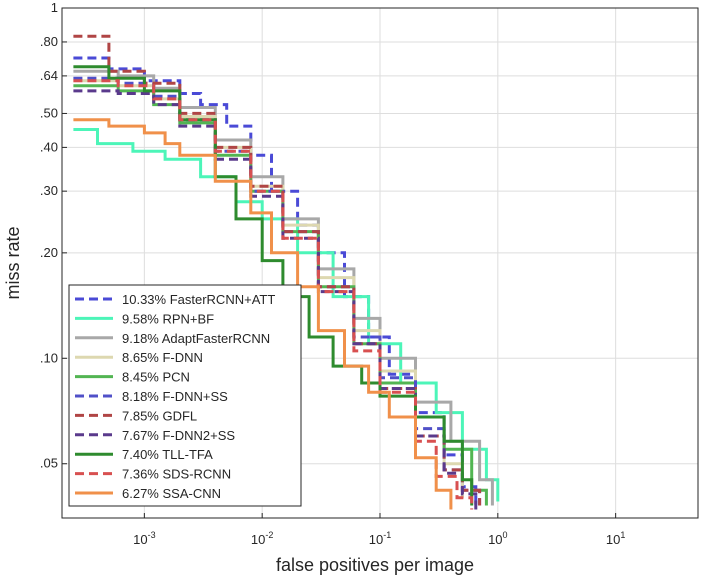 This screenshot has height=578, width=706. I want to click on legend-label: 10.33% FasterRCNN+ATT, so click(198, 299).